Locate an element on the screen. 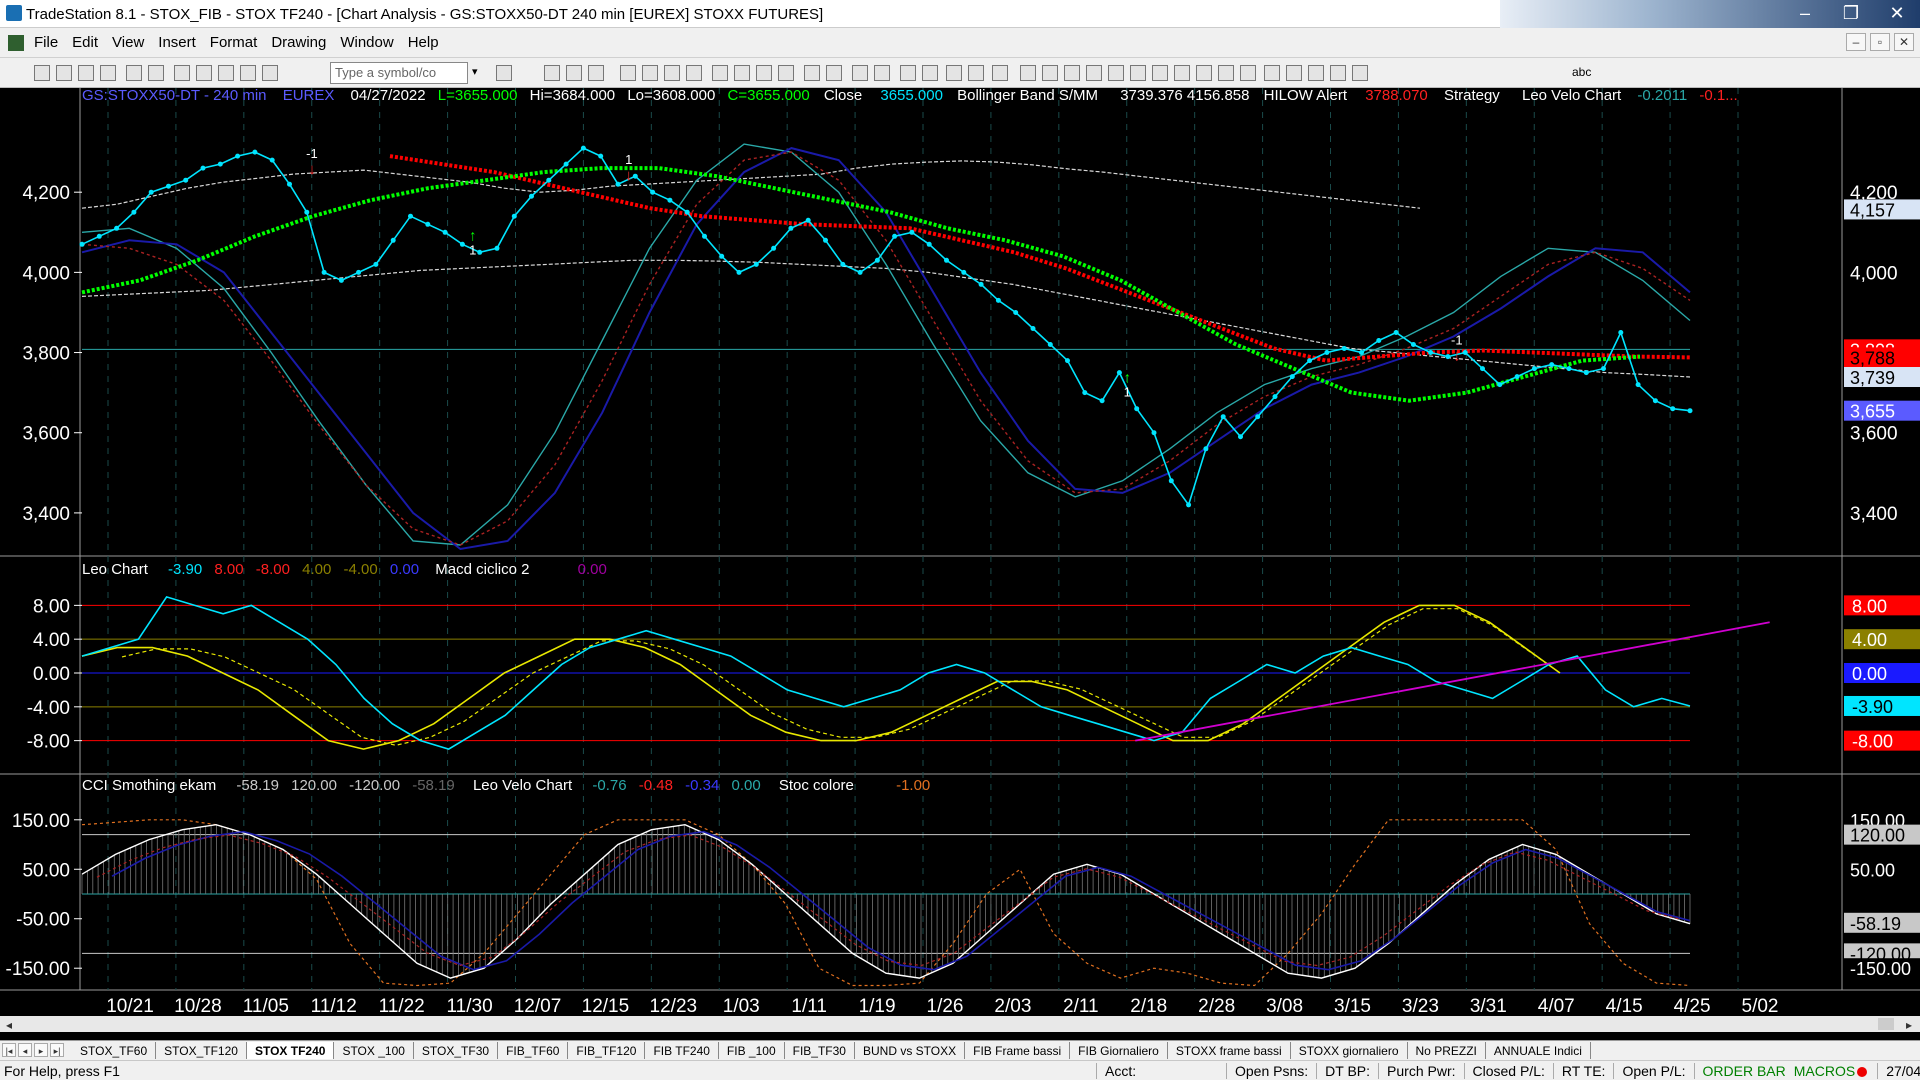 This screenshot has height=1080, width=1920. tools-icon is located at coordinates (954, 73).